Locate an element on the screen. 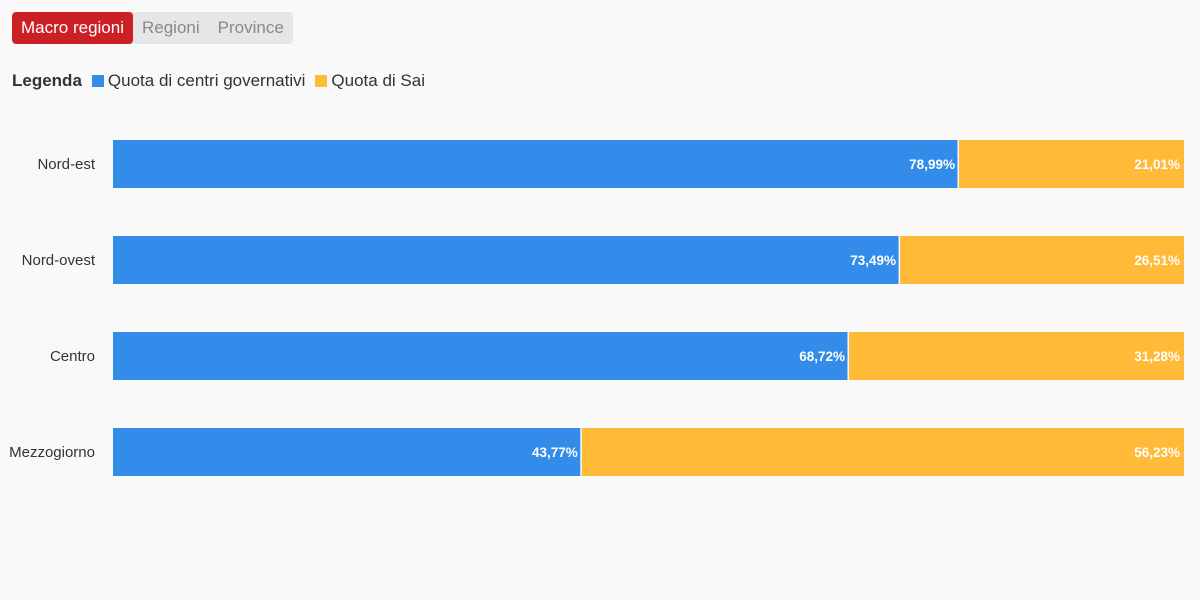  legend-item-centri-governativi: Quota di centri governativi is located at coordinates (198, 81).